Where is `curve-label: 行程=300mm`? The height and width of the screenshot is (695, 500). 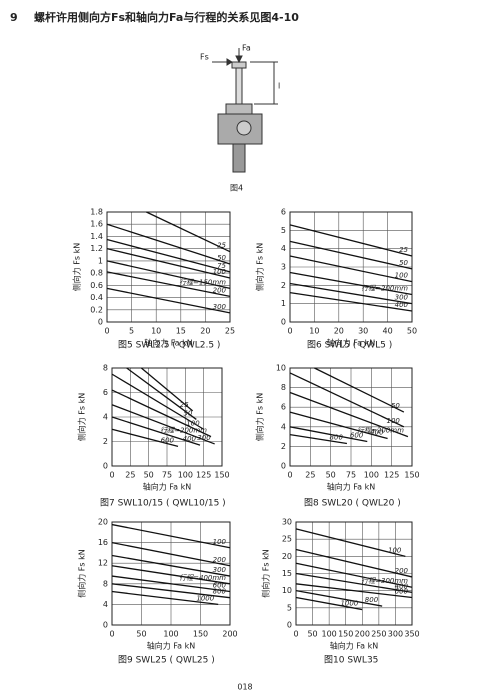
curve-label: 行程=300mm is located at coordinates (384, 581).